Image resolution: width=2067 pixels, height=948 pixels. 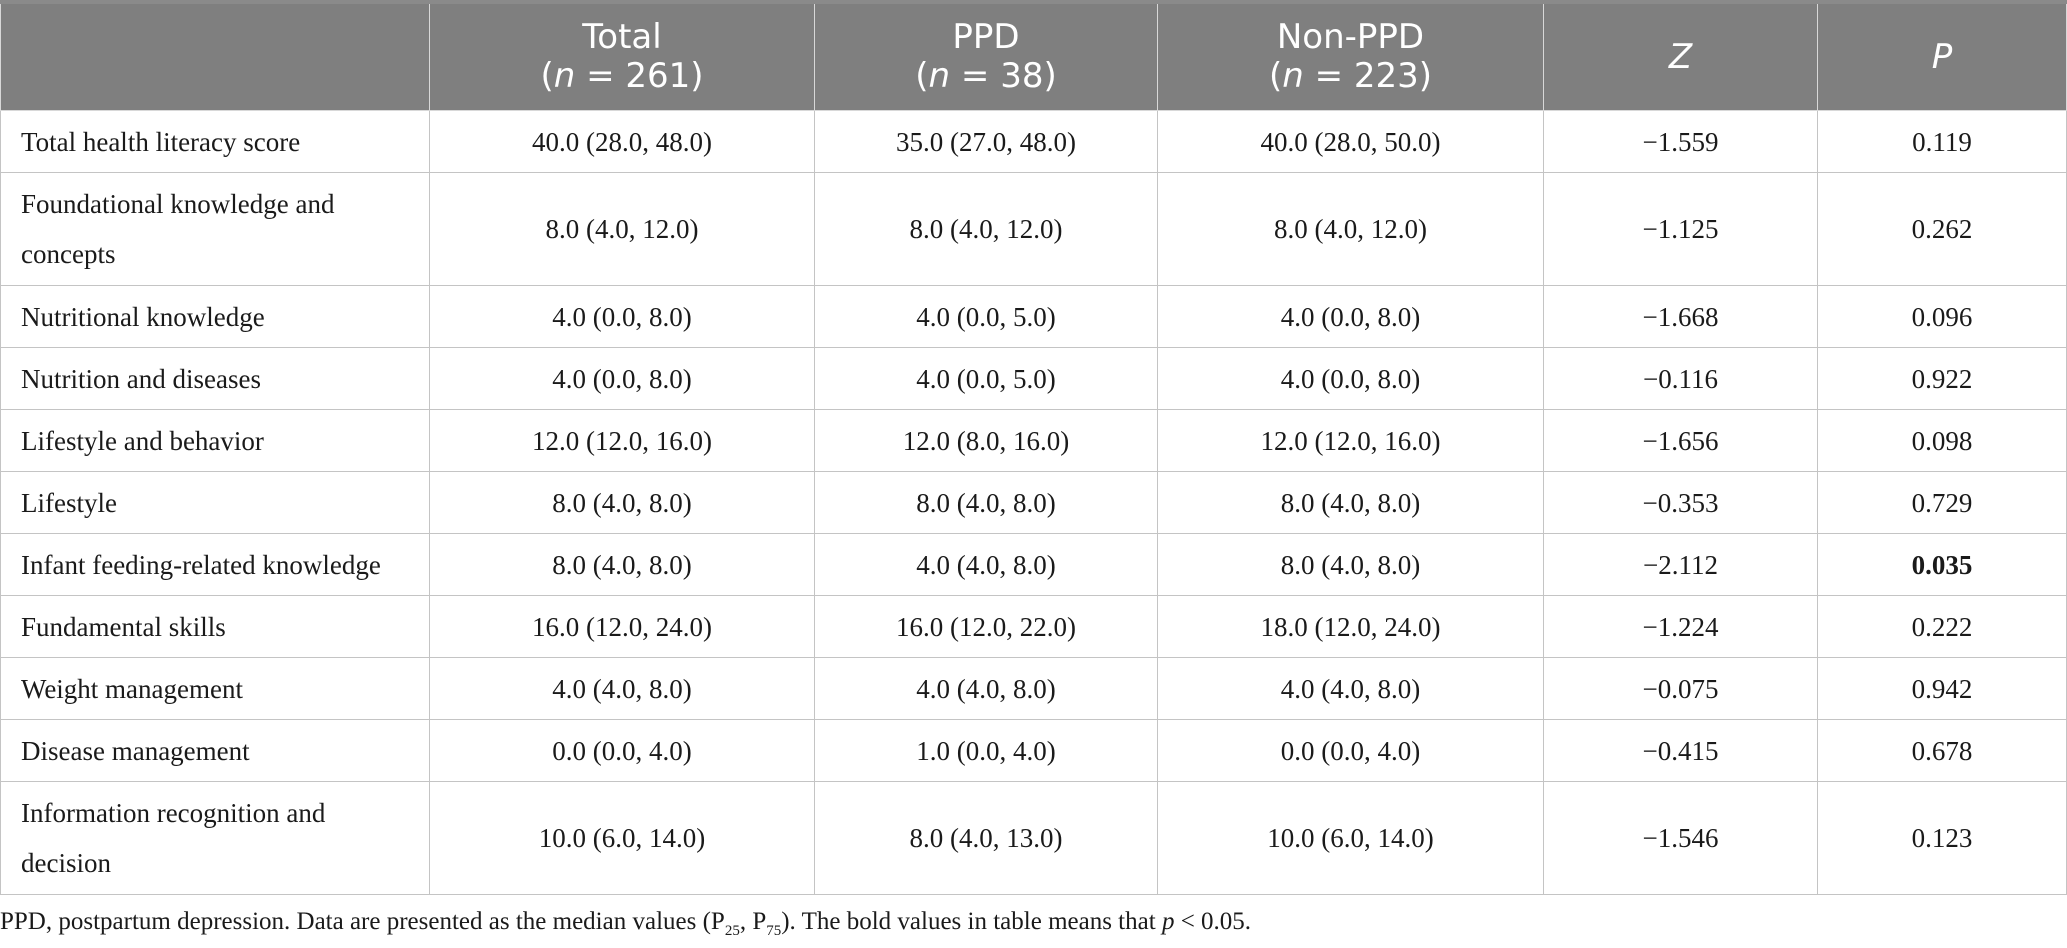 What do you see at coordinates (622, 76) in the screenshot?
I see `header-total-n-line: (n = 261)` at bounding box center [622, 76].